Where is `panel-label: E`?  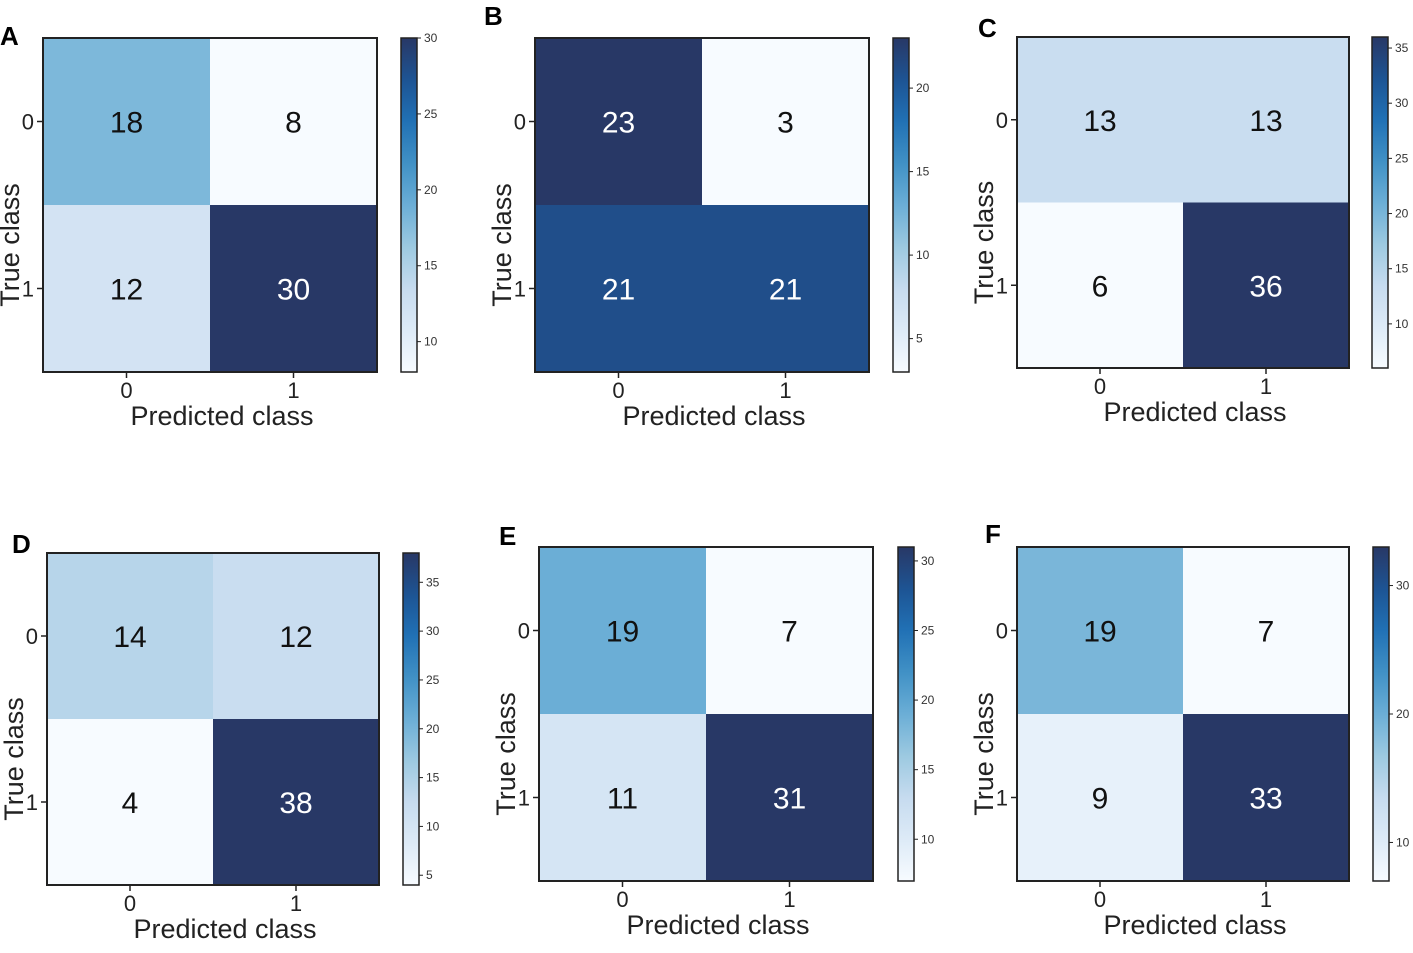 panel-label: E is located at coordinates (507, 536).